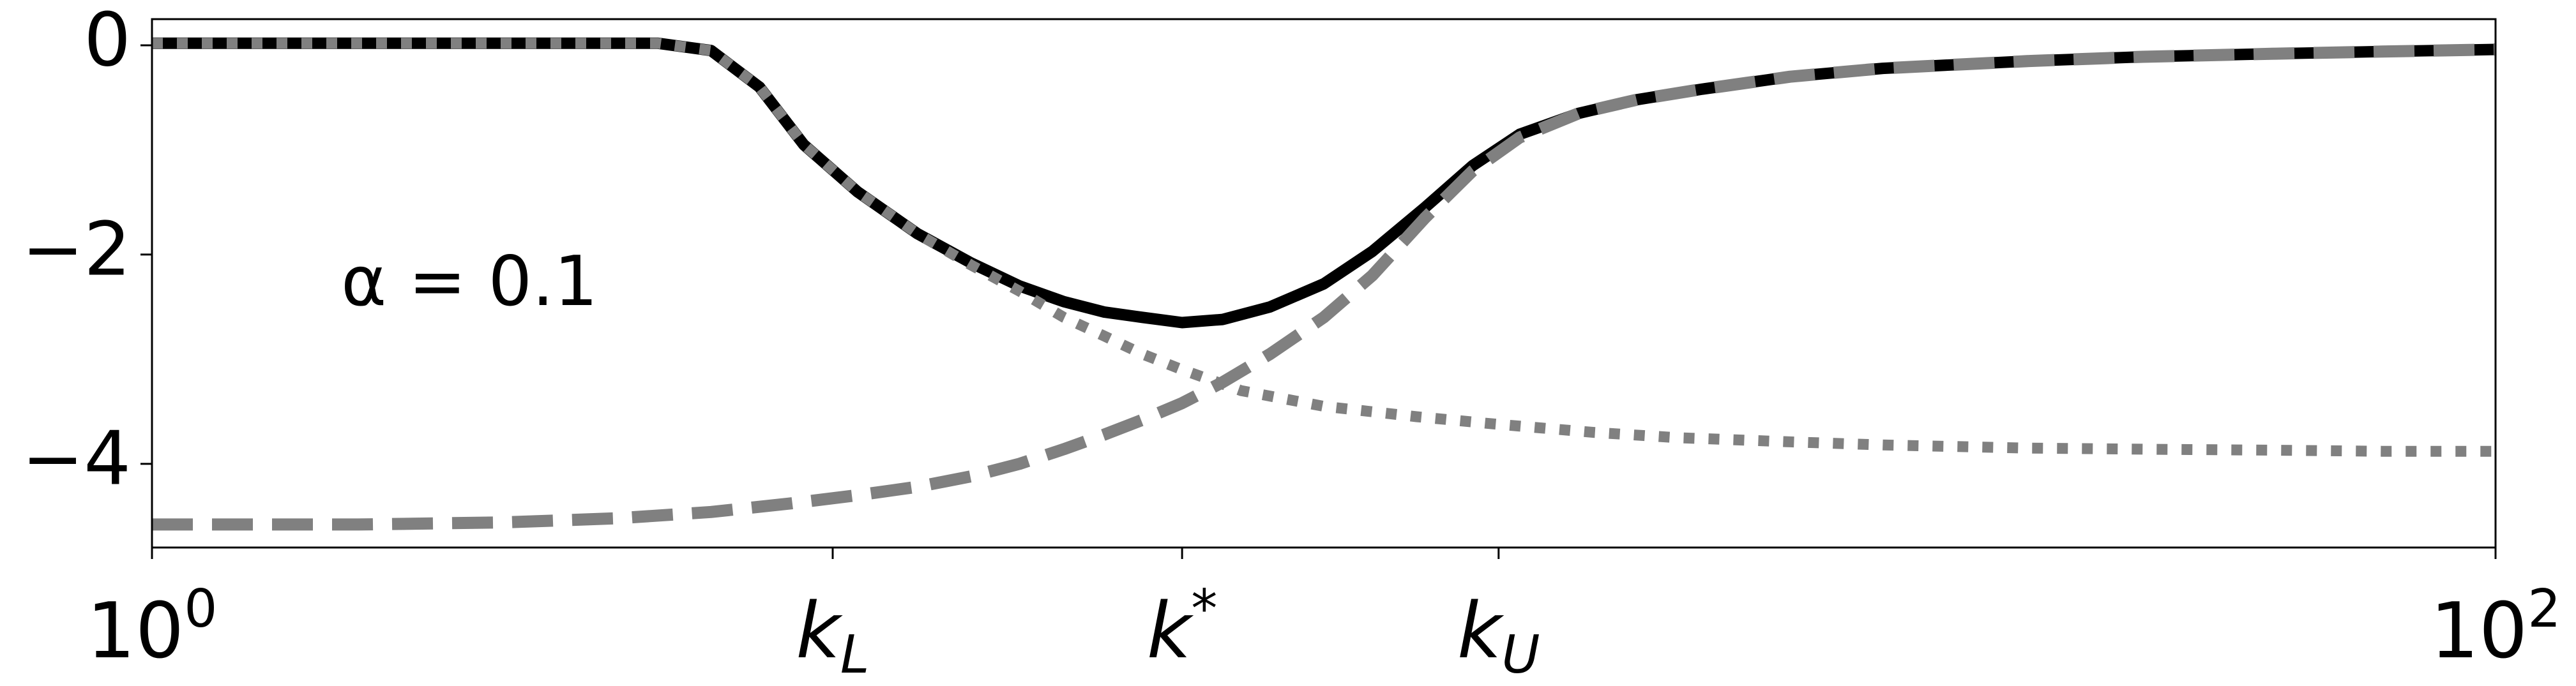 The height and width of the screenshot is (686, 2576). Describe the element at coordinates (77, 459) in the screenshot. I see `y-tick-label: −4` at that location.